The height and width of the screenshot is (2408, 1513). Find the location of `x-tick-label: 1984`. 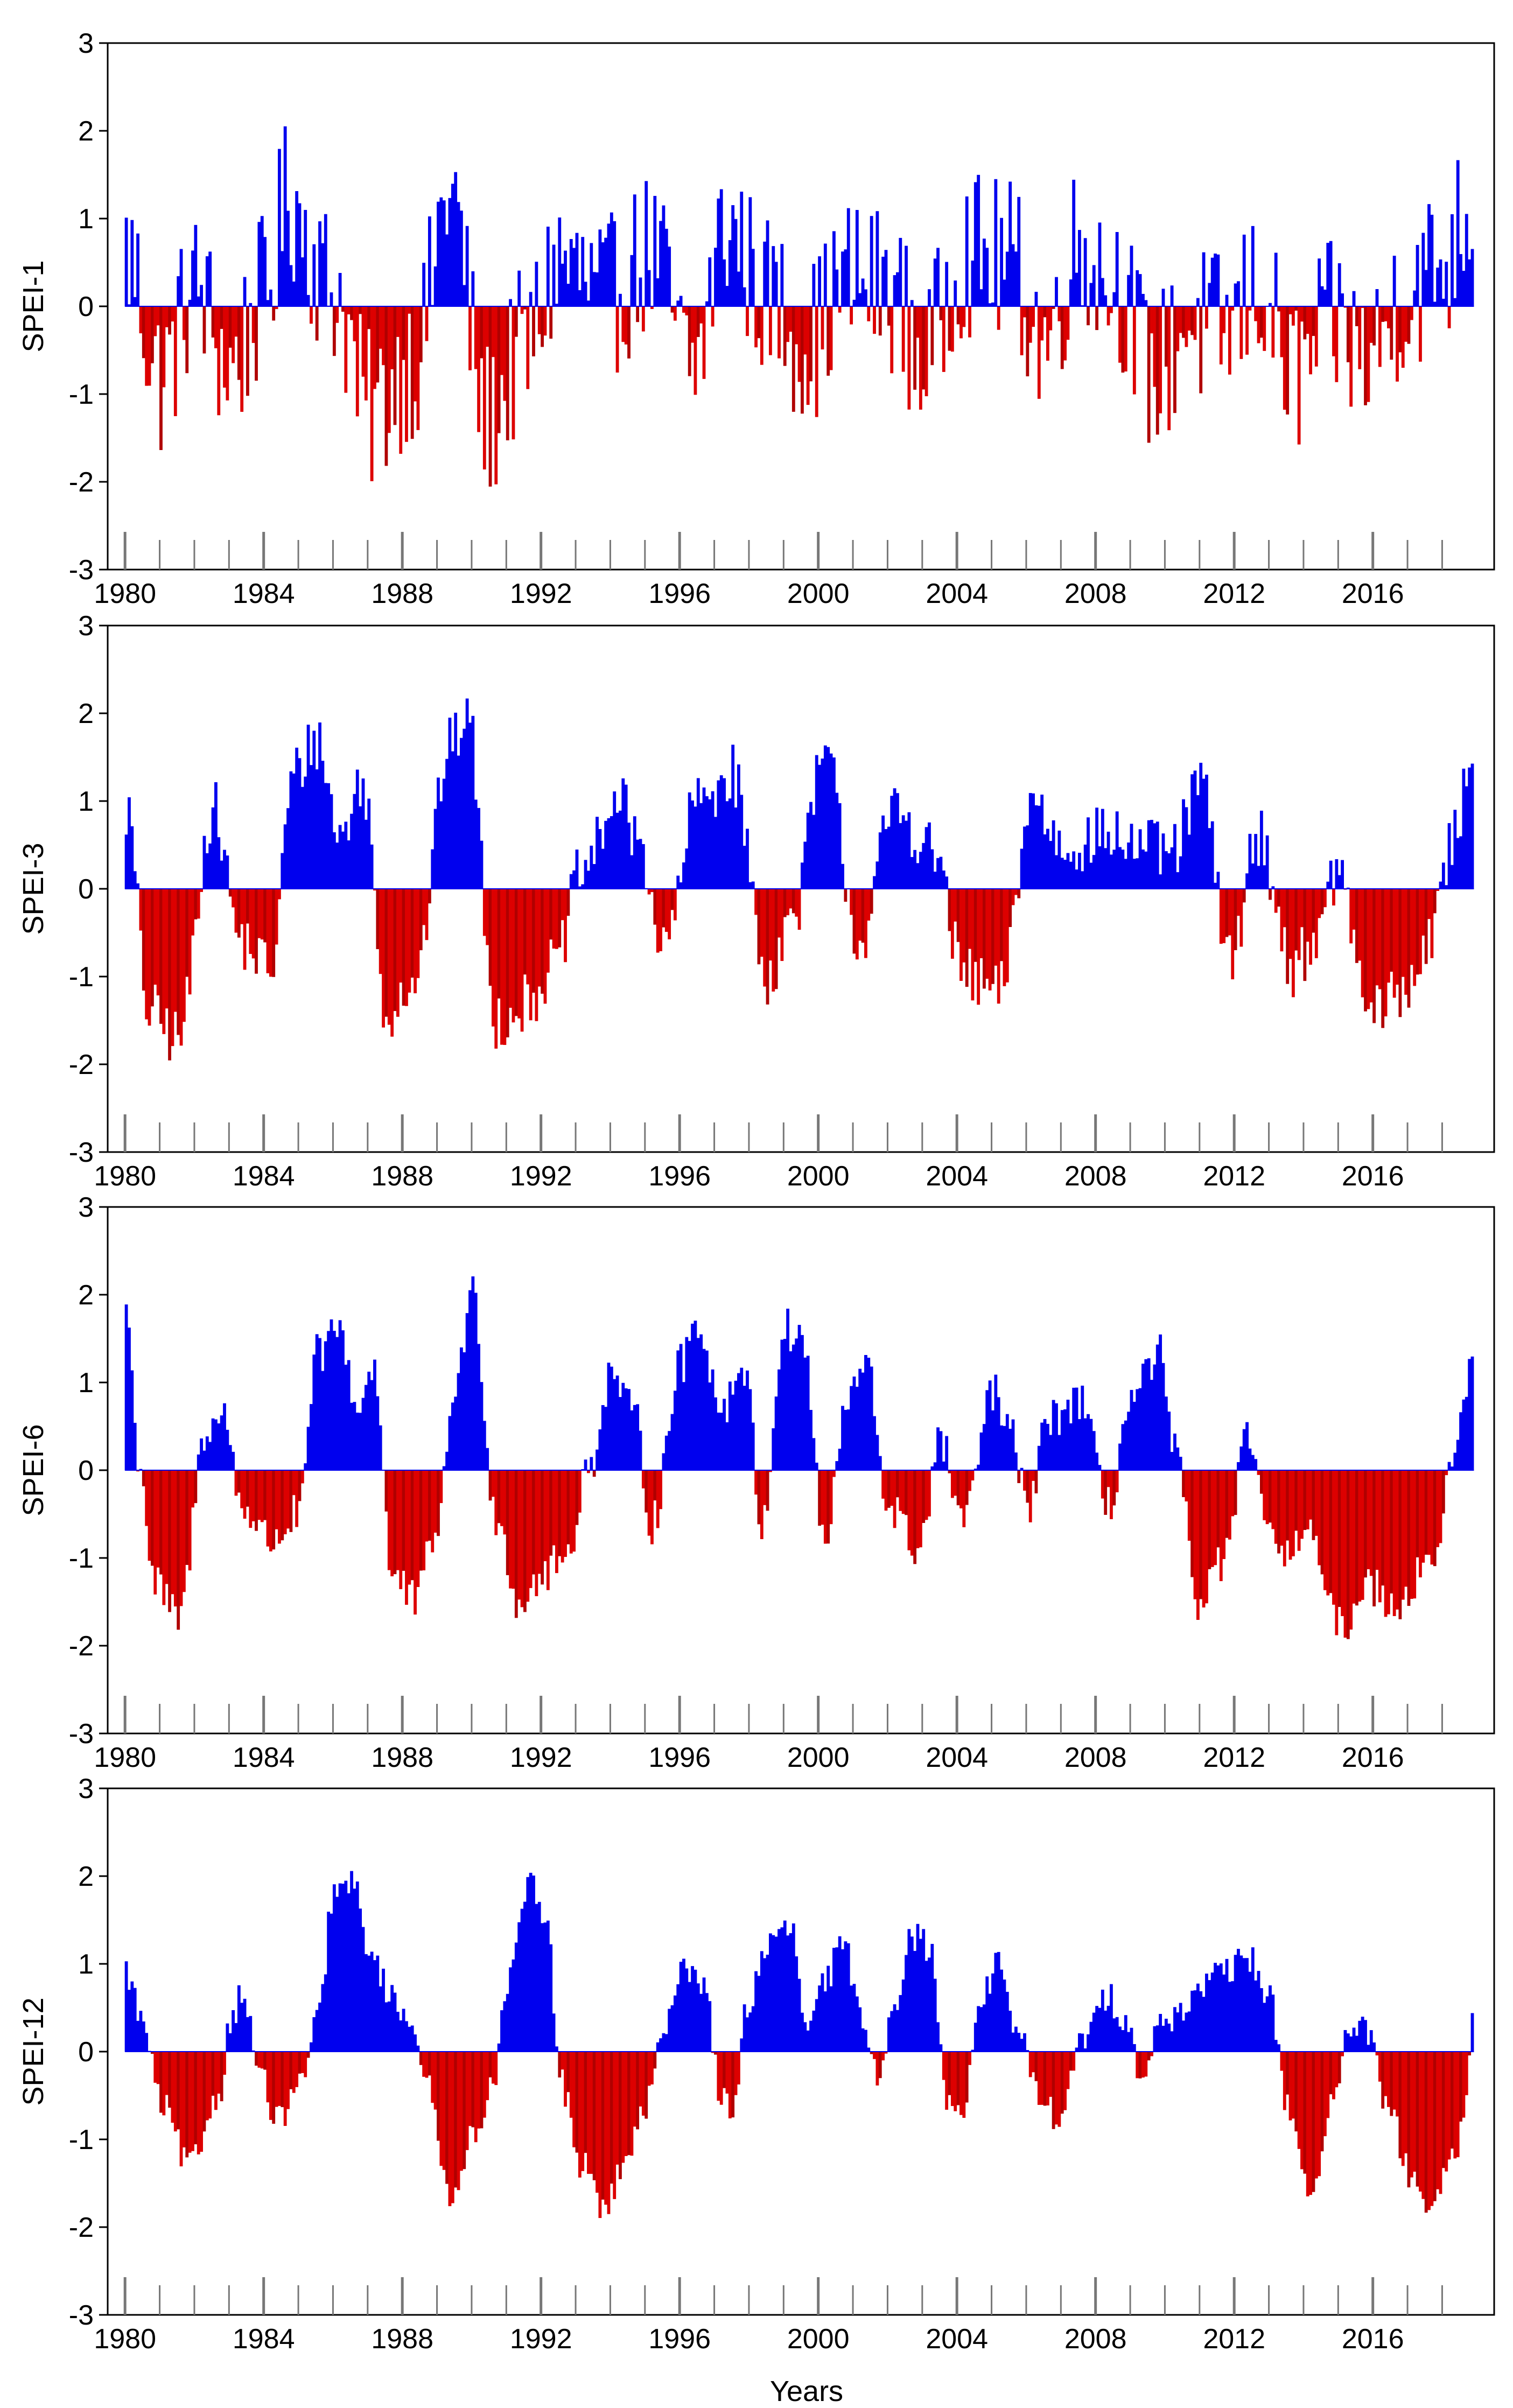

x-tick-label: 1984 is located at coordinates (264, 1757).